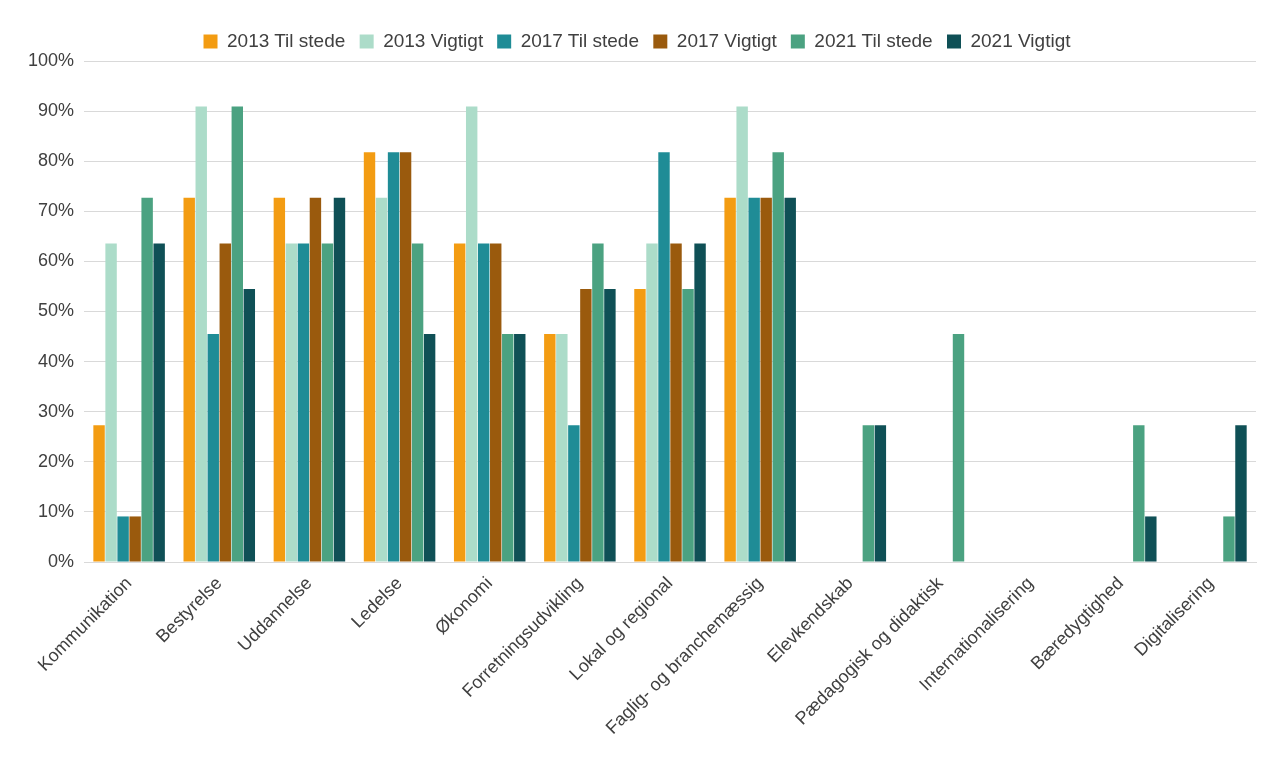  I want to click on legend-label: 2013 Til stede, so click(286, 40).